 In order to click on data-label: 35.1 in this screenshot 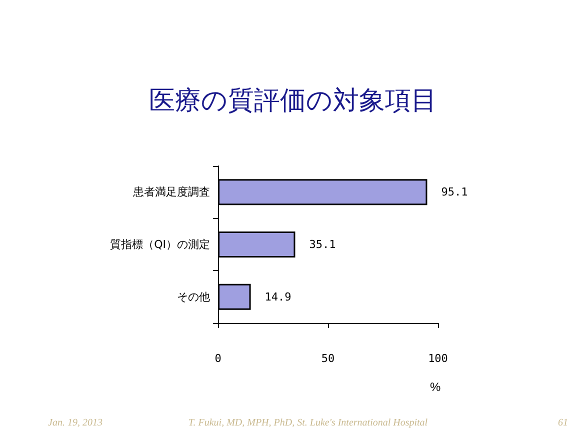, I will do `click(322, 244)`.